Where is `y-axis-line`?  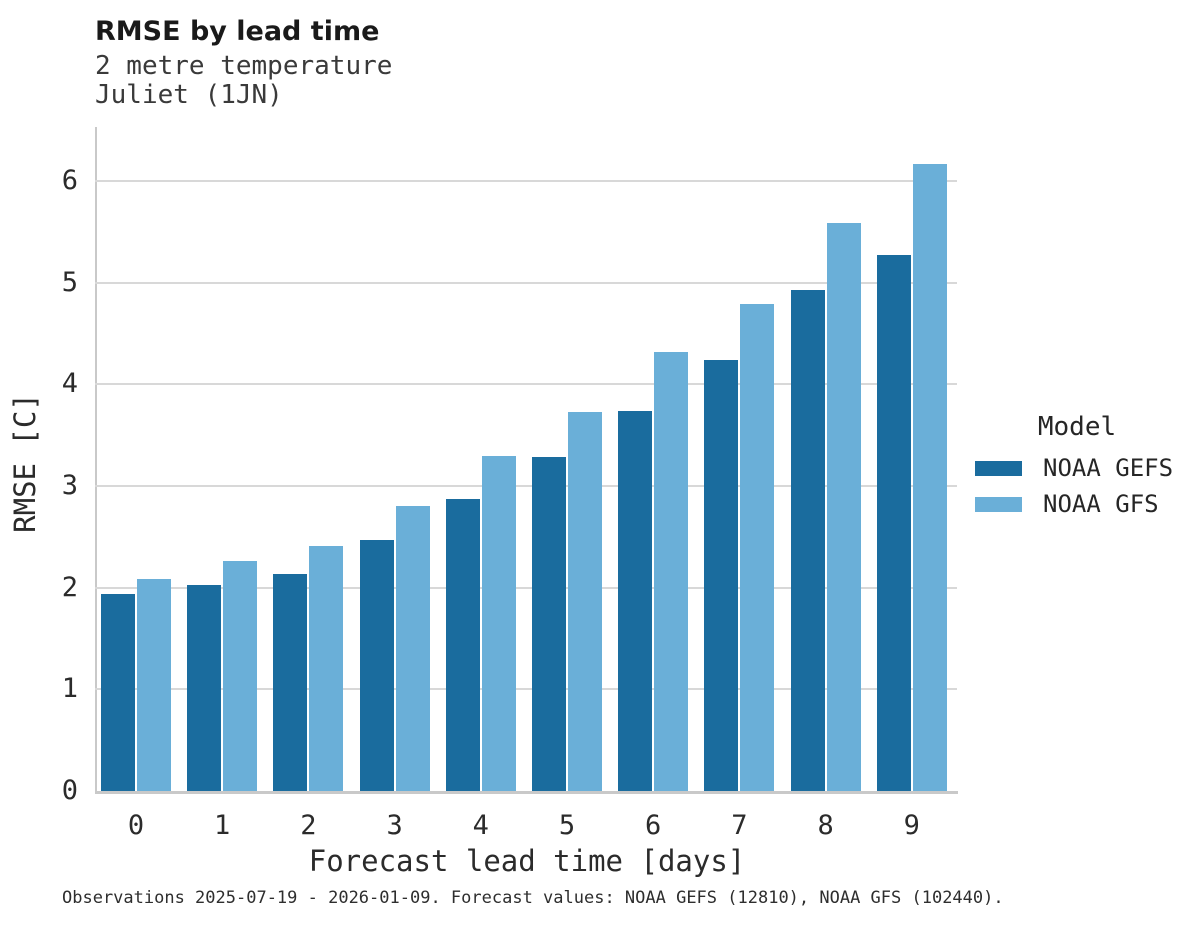 y-axis-line is located at coordinates (96, 460).